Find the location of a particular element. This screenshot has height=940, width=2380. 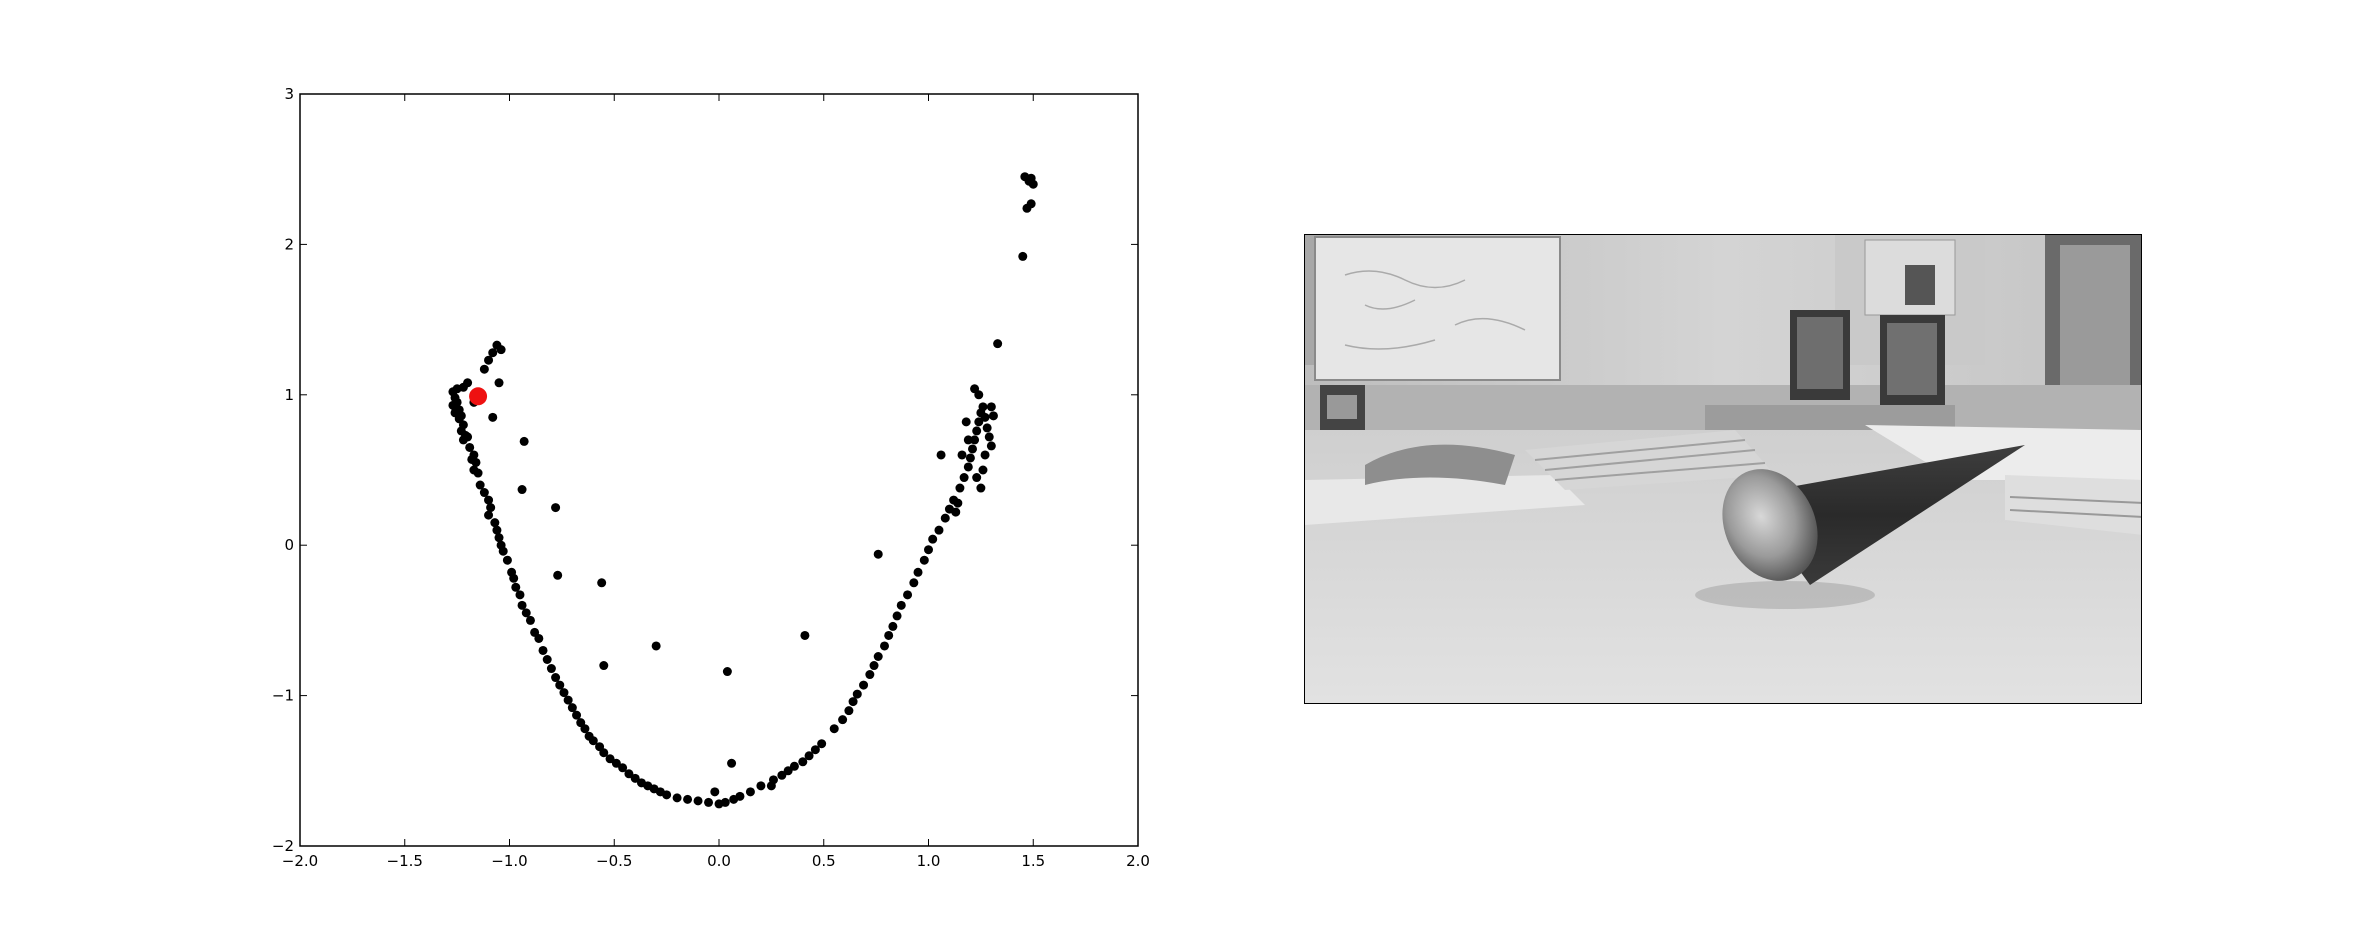

y-tick-label: 3 is located at coordinates (289, 94).